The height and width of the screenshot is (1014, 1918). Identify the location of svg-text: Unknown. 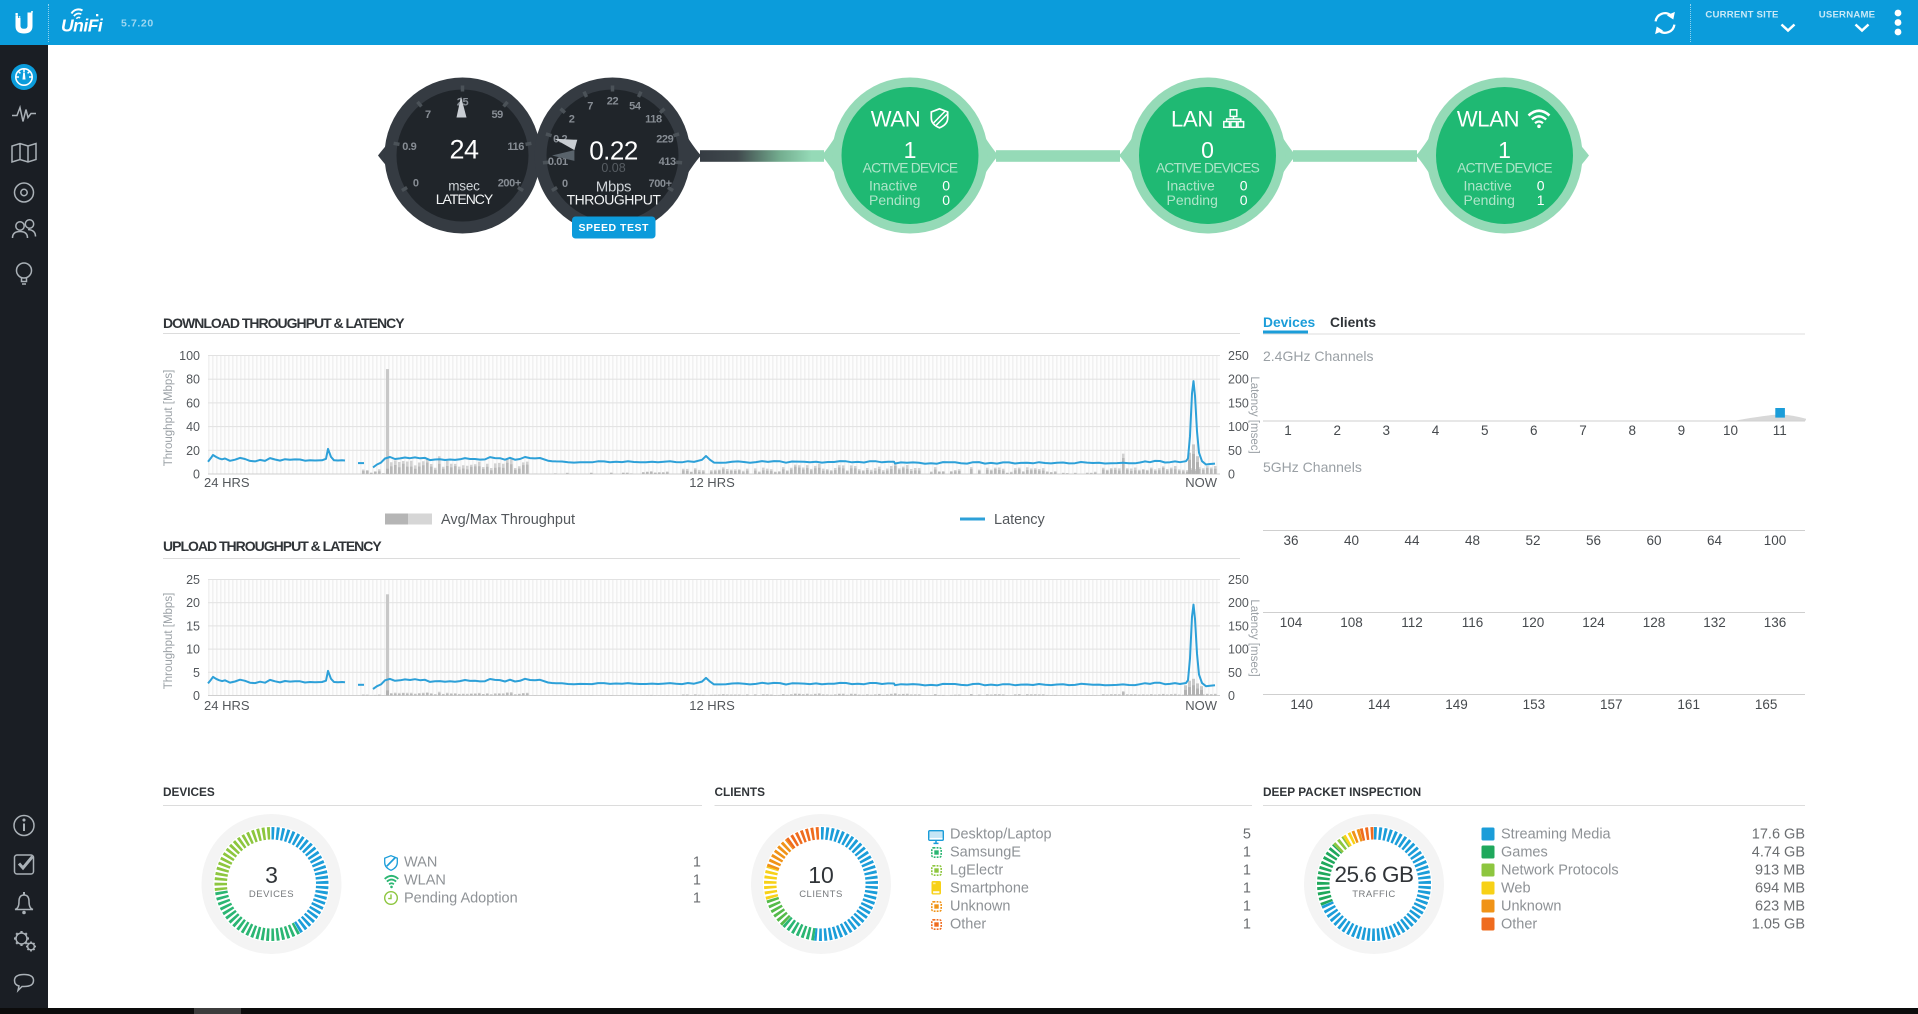
(1531, 907).